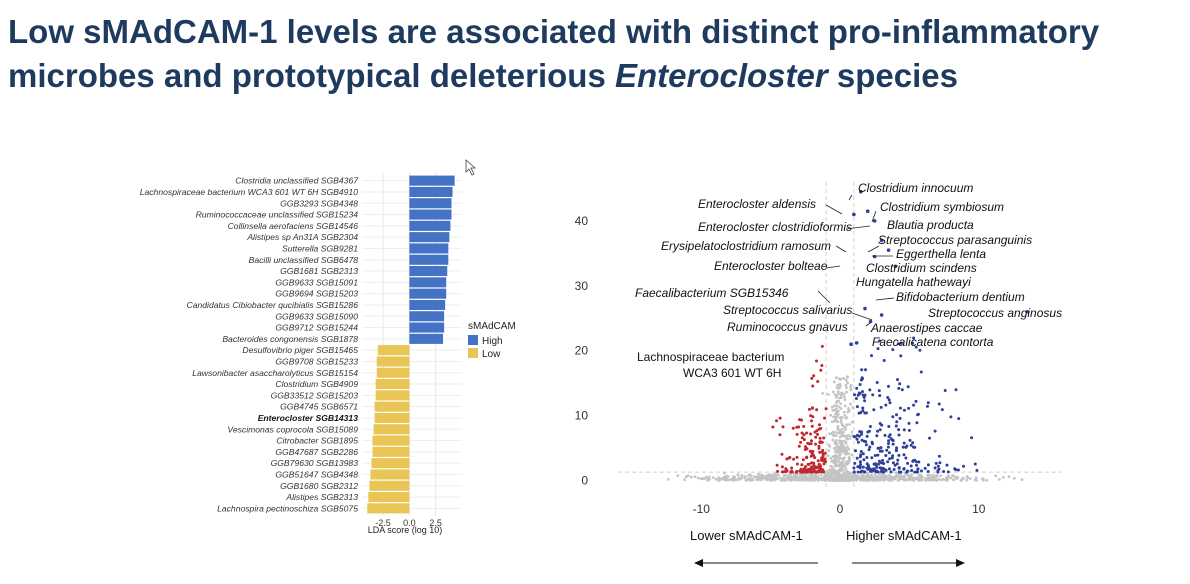 The height and width of the screenshot is (584, 1190). I want to click on lda-category-label: Lawsonibacter asaccharolyticus SGB15154, so click(275, 373).